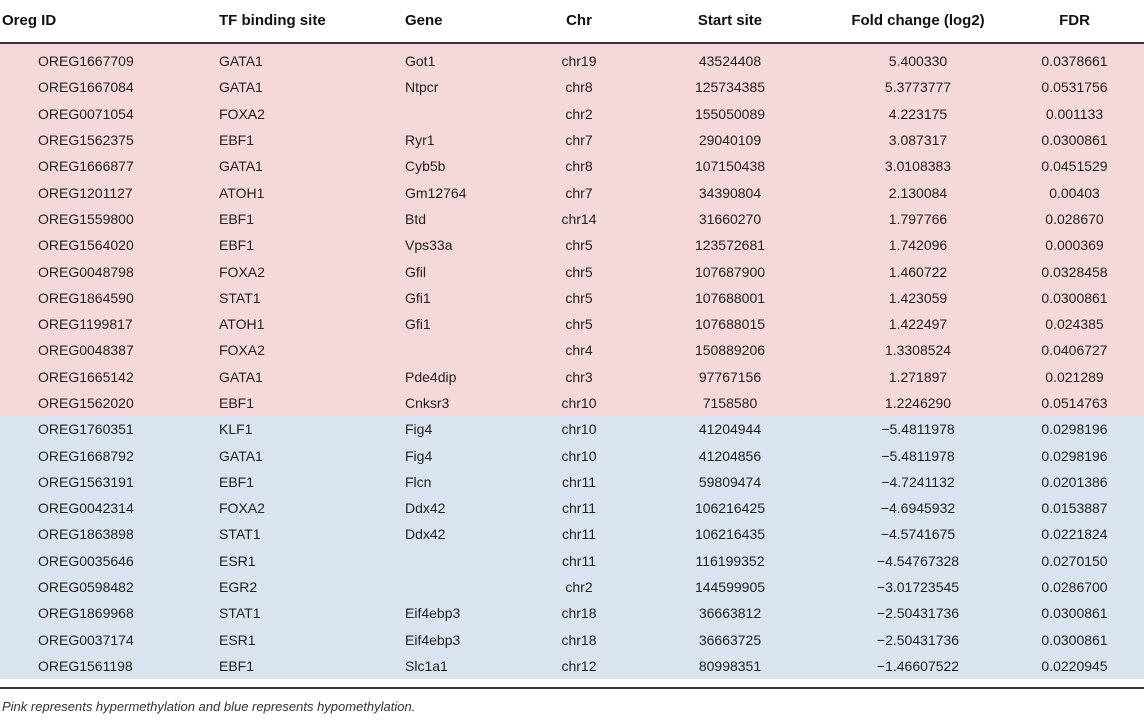  Describe the element at coordinates (109, 560) in the screenshot. I see `cell-oreg-id: OREG0035646` at that location.